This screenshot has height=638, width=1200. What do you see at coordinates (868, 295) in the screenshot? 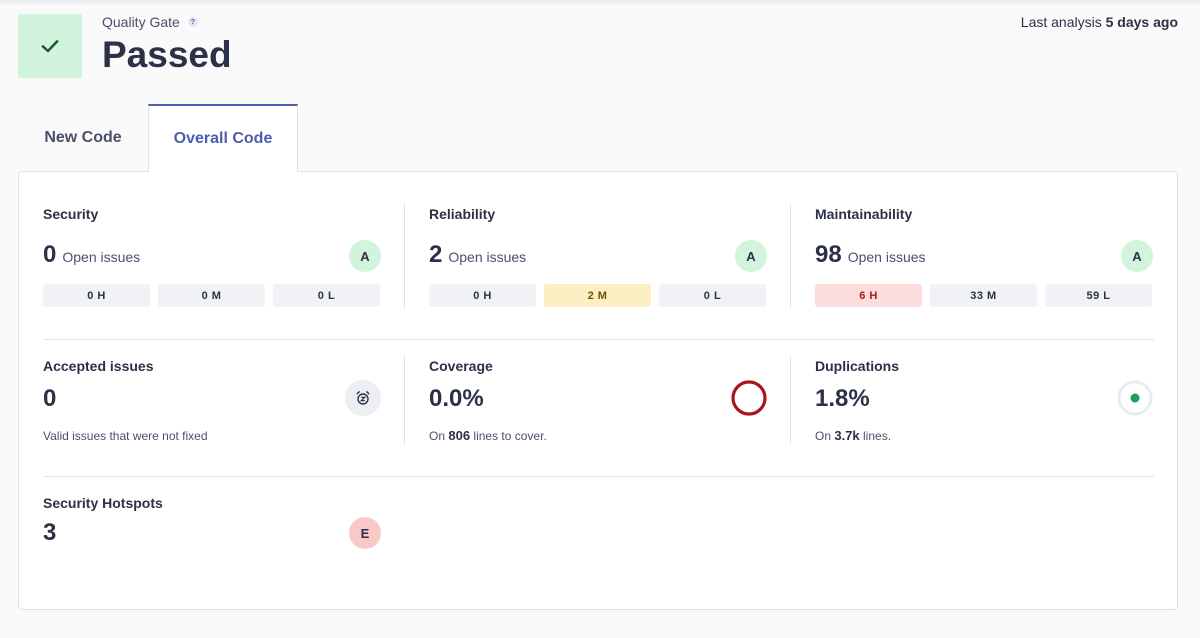
I see `maintainability-high-count: 6 H` at bounding box center [868, 295].